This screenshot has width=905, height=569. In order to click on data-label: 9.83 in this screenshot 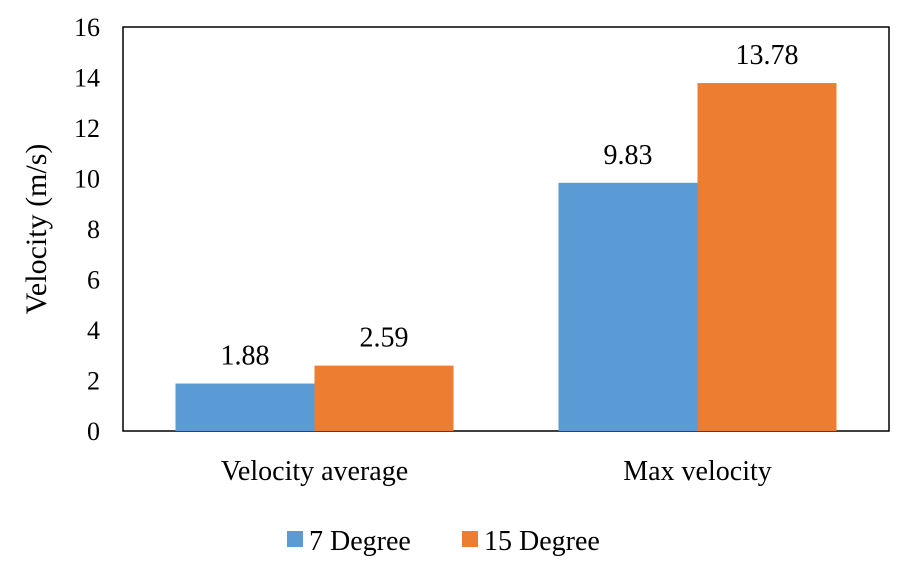, I will do `click(628, 155)`.